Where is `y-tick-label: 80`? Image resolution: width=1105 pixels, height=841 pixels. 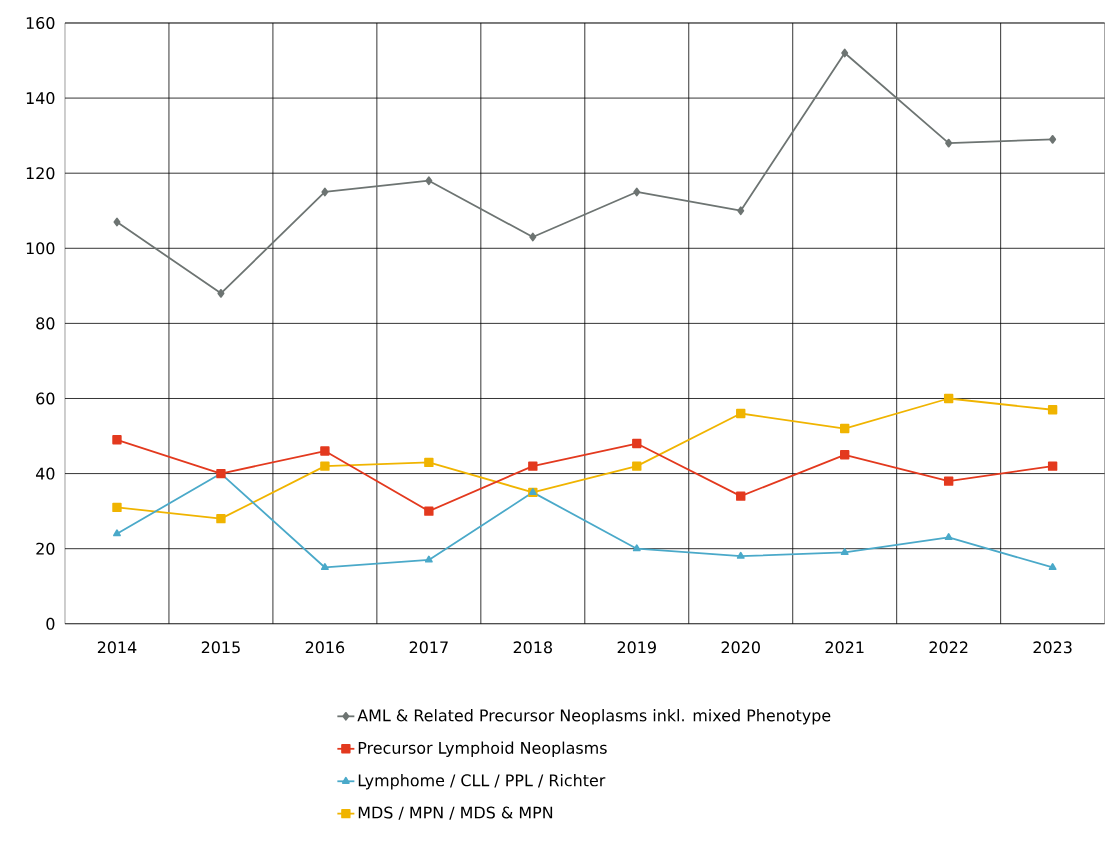 y-tick-label: 80 is located at coordinates (45, 323).